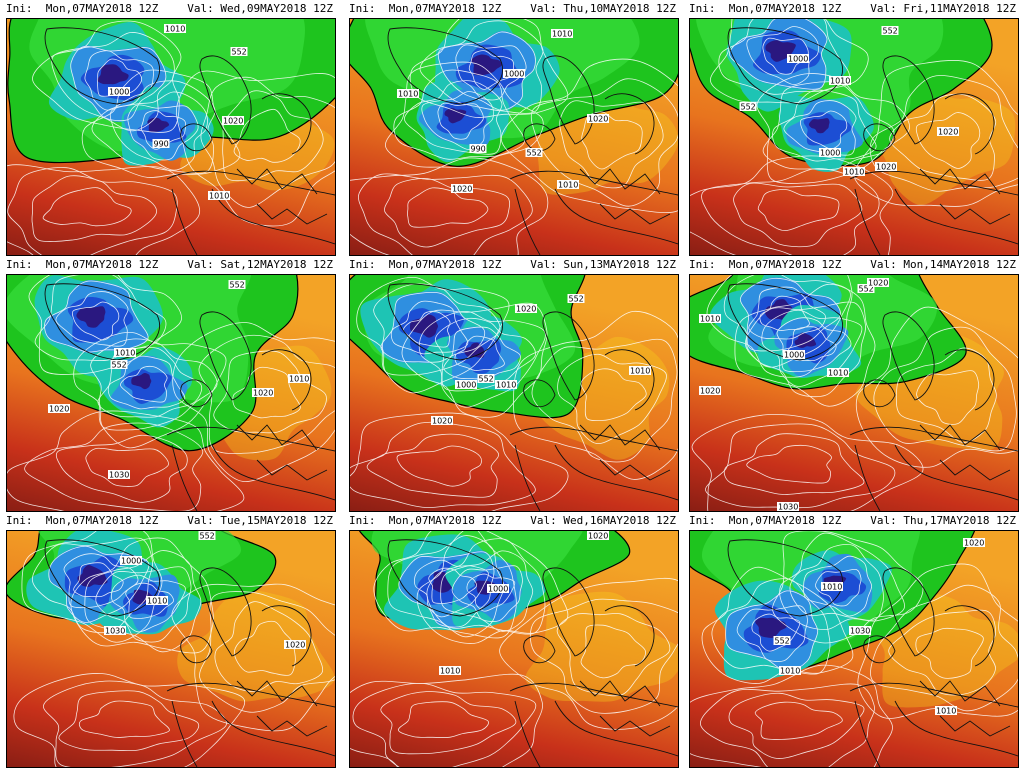 Image resolution: width=1024 pixels, height=768 pixels. I want to click on geopotential-map: 1020 1000 1010, so click(514, 649).